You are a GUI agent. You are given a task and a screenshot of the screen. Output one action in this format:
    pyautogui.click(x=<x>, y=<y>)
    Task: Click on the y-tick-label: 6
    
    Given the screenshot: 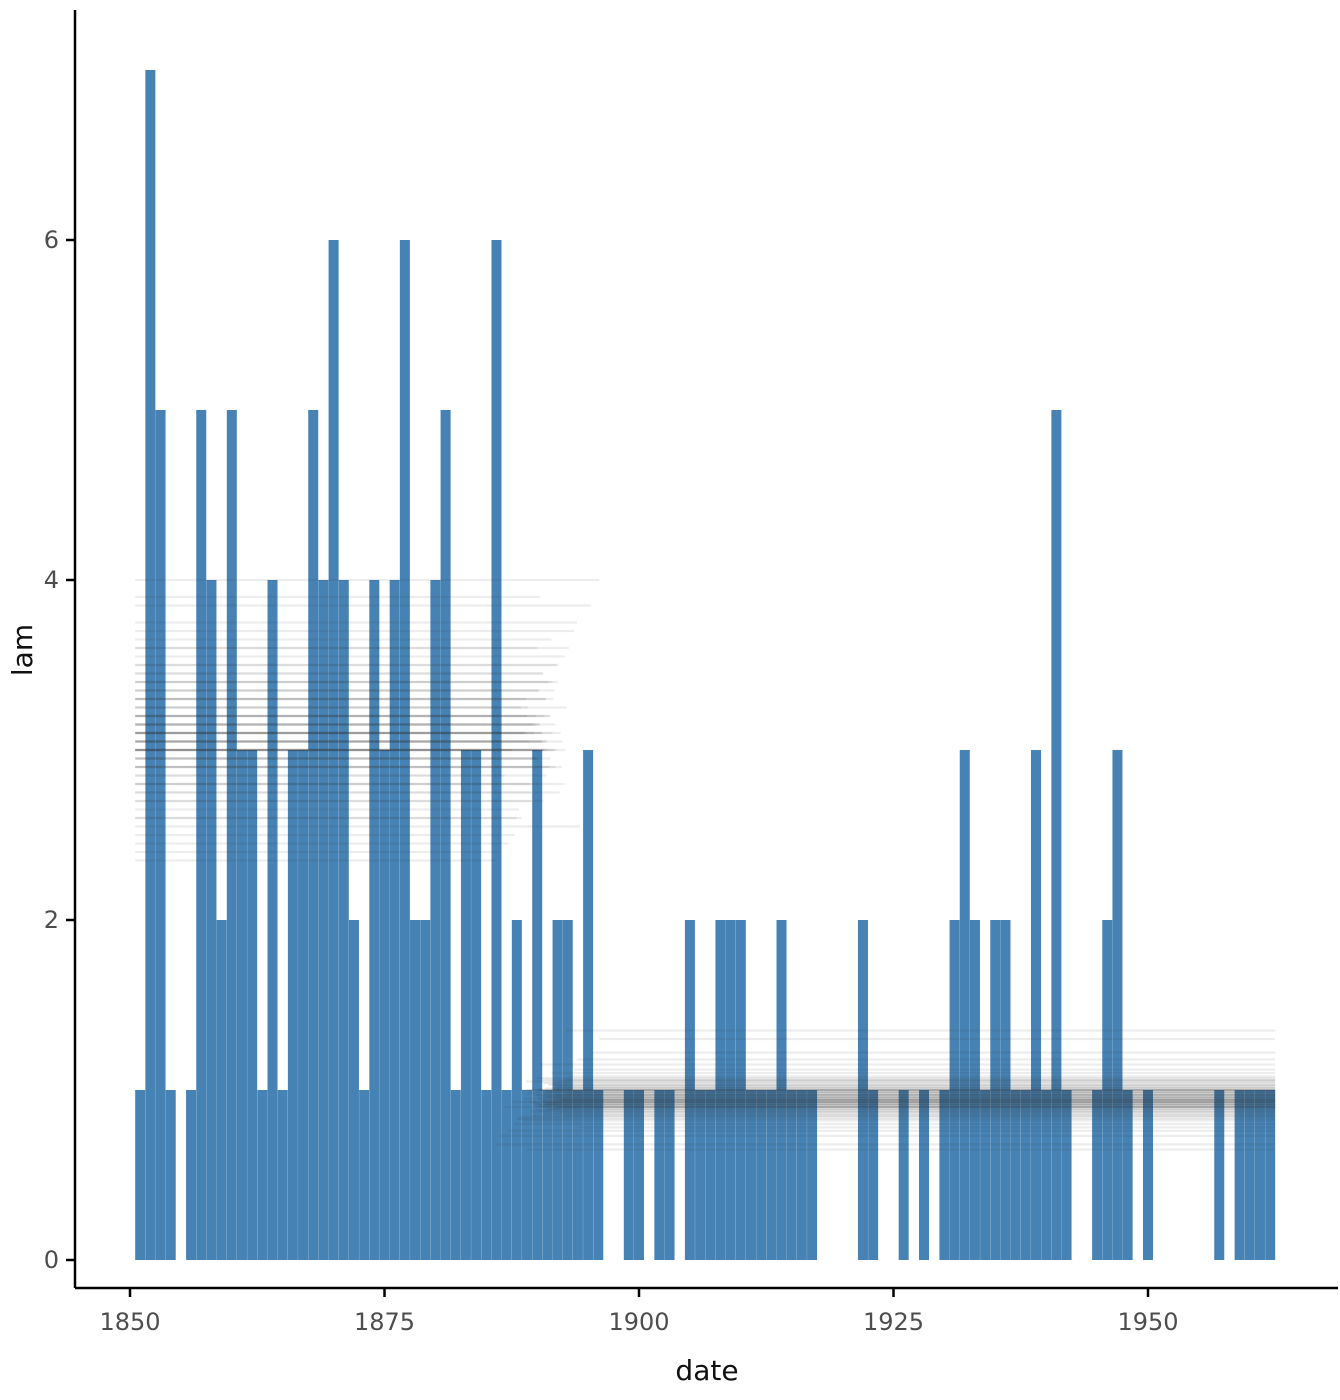 What is the action you would take?
    pyautogui.click(x=51, y=240)
    